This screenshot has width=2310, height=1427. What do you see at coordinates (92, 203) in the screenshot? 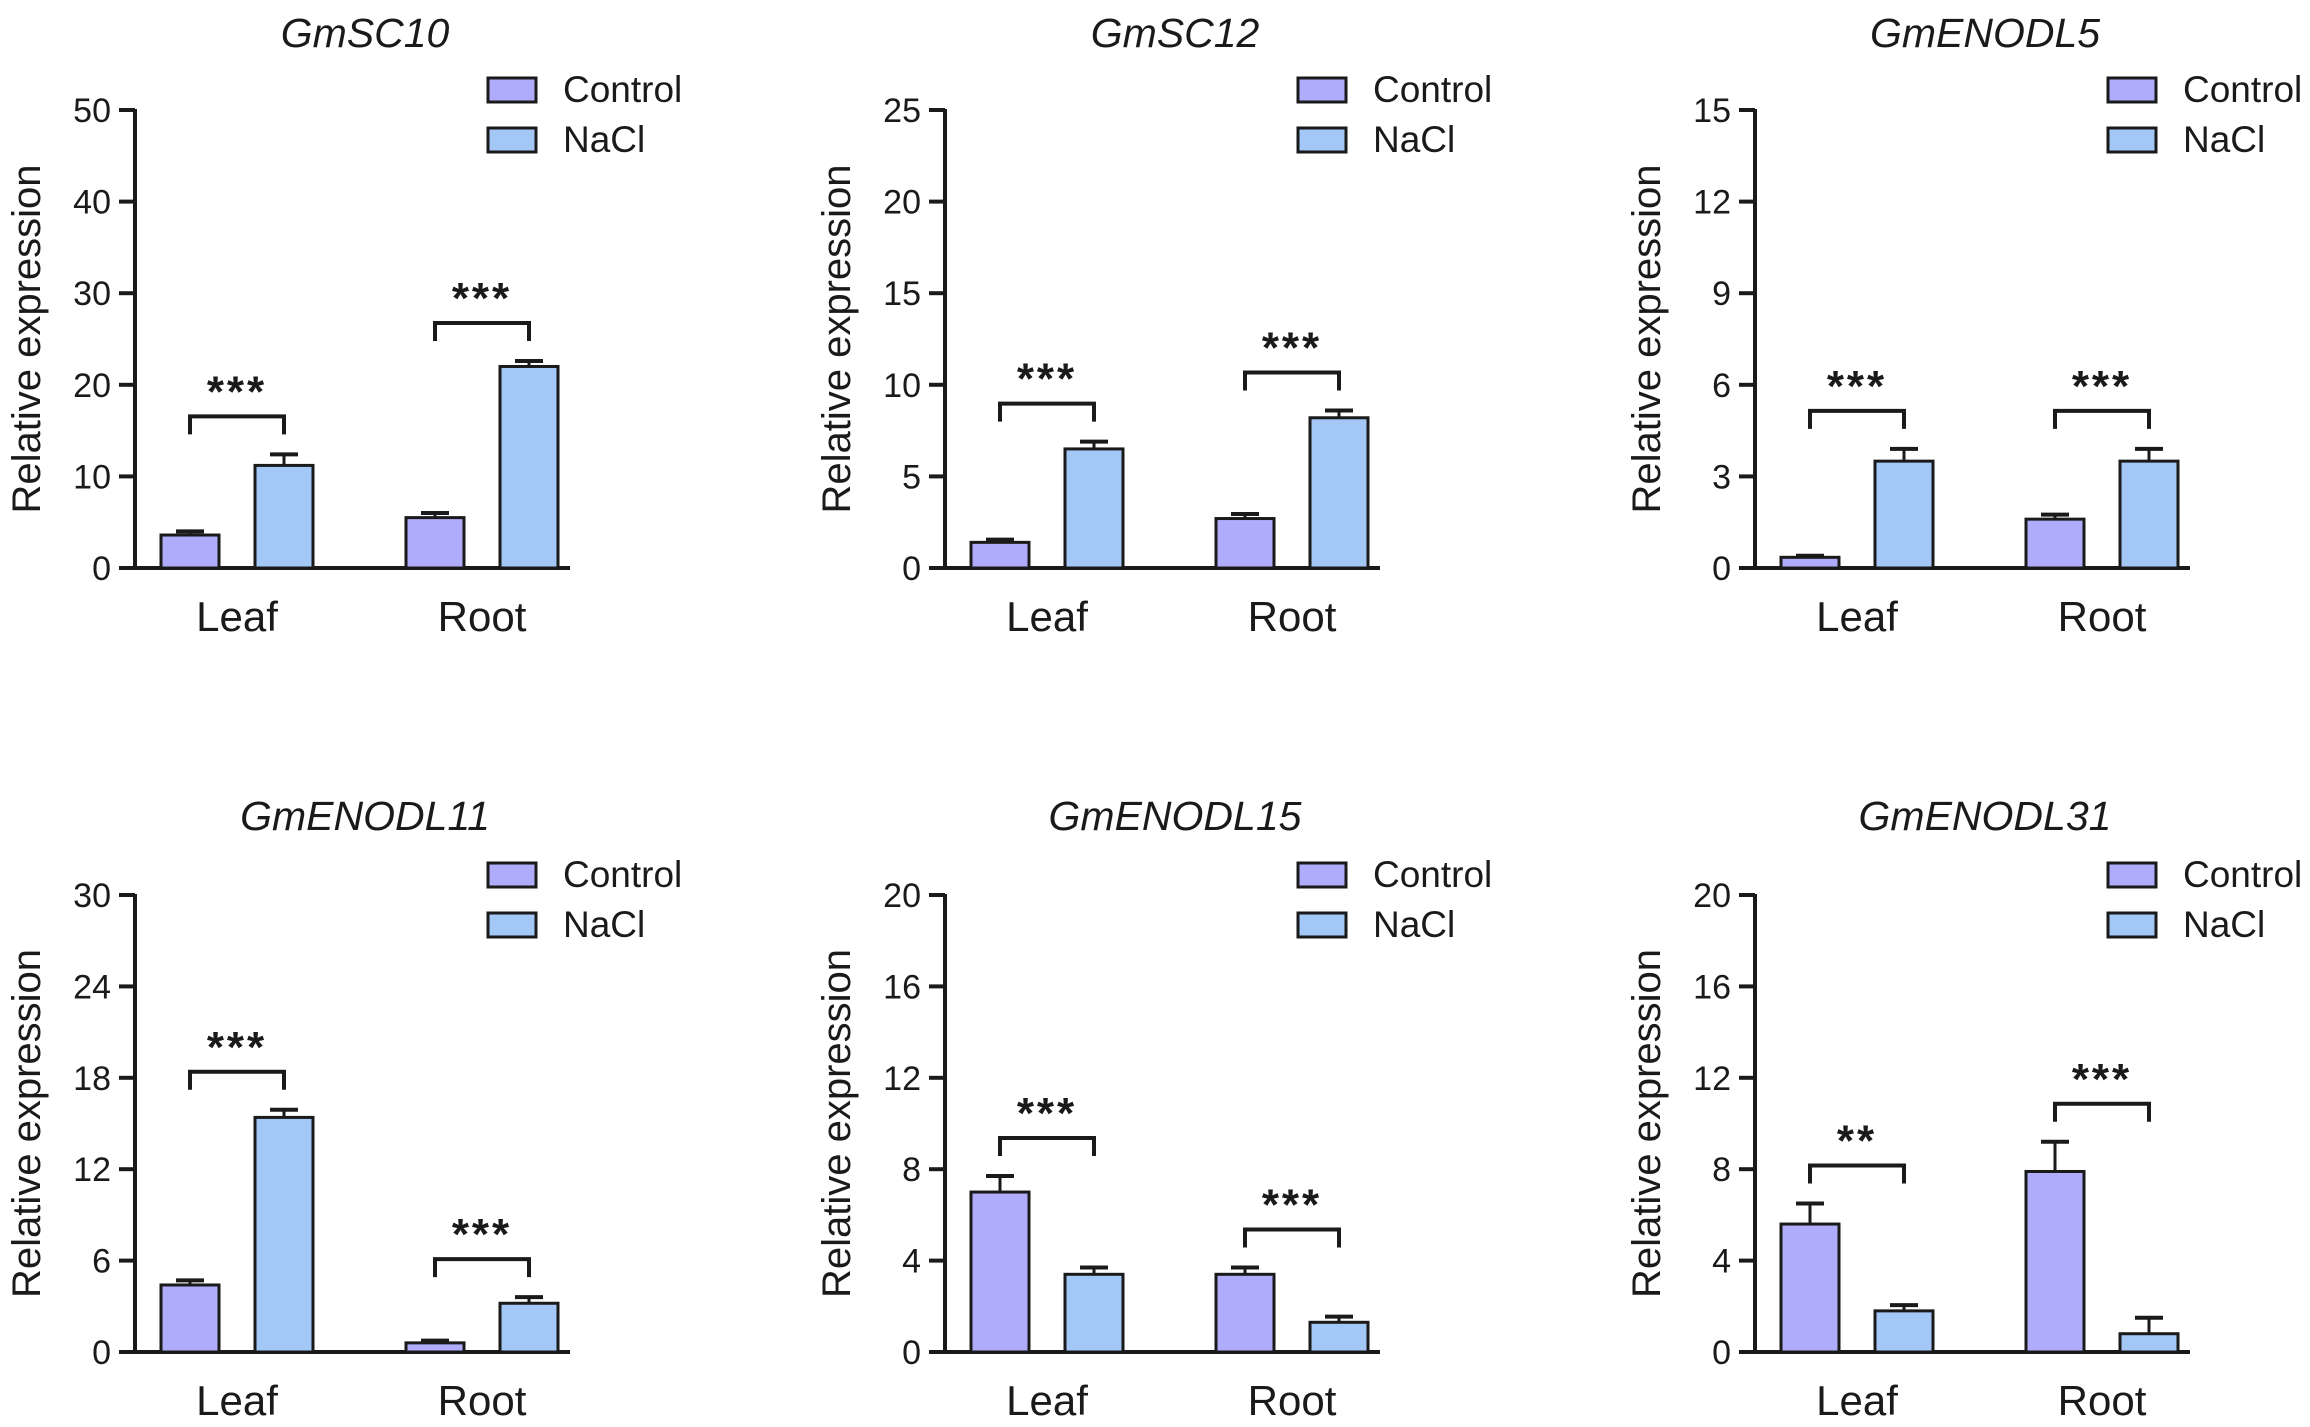
I see `y-tick-label: 40` at bounding box center [92, 203].